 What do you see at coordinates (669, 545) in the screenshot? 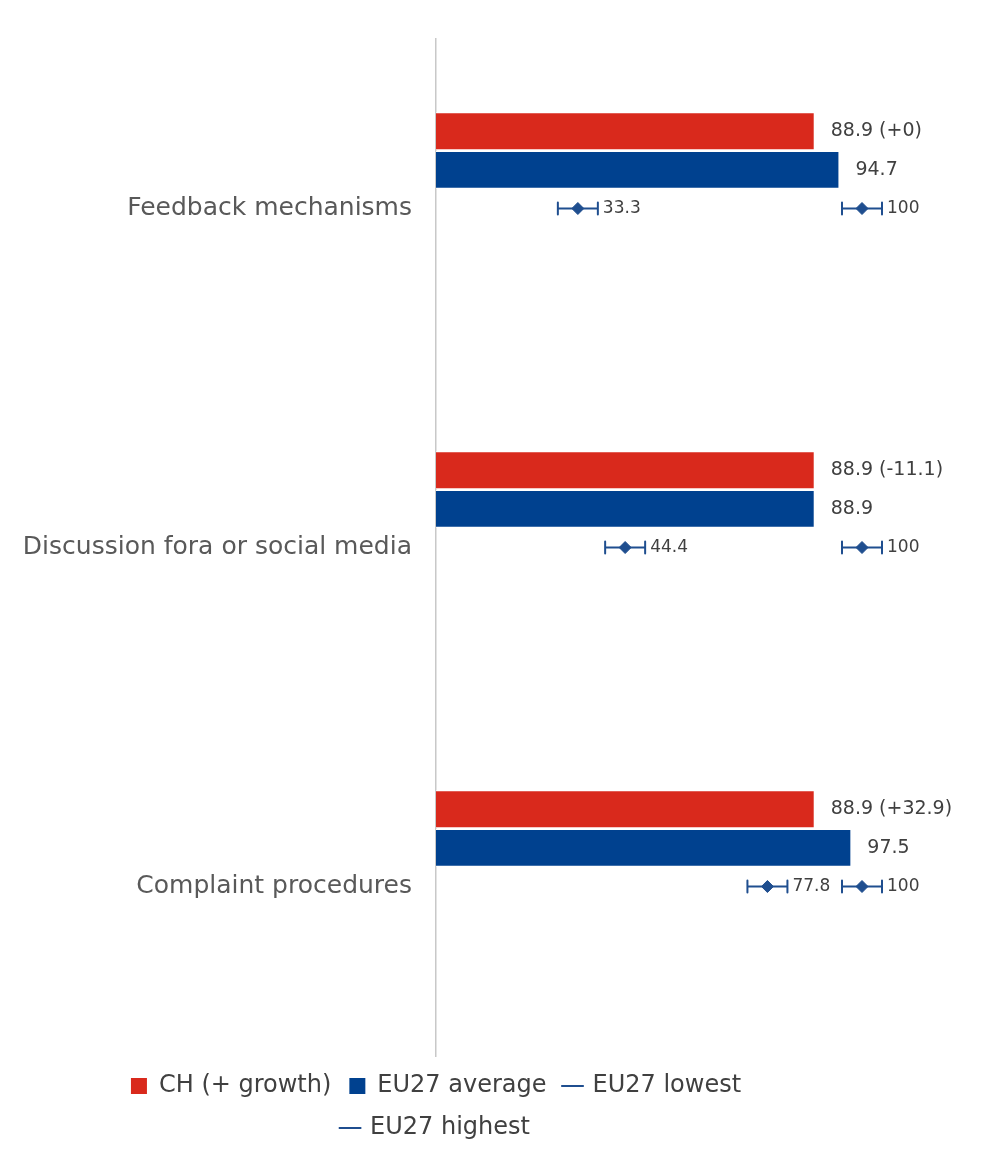
I see `data-label: 44.4` at bounding box center [669, 545].